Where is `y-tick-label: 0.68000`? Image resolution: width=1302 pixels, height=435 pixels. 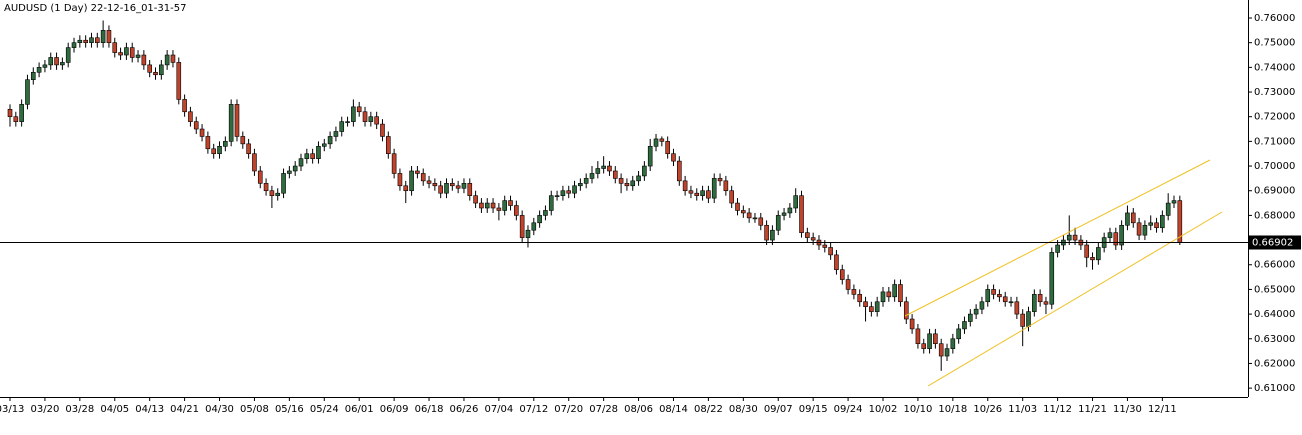 y-tick-label: 0.68000 is located at coordinates (1274, 215).